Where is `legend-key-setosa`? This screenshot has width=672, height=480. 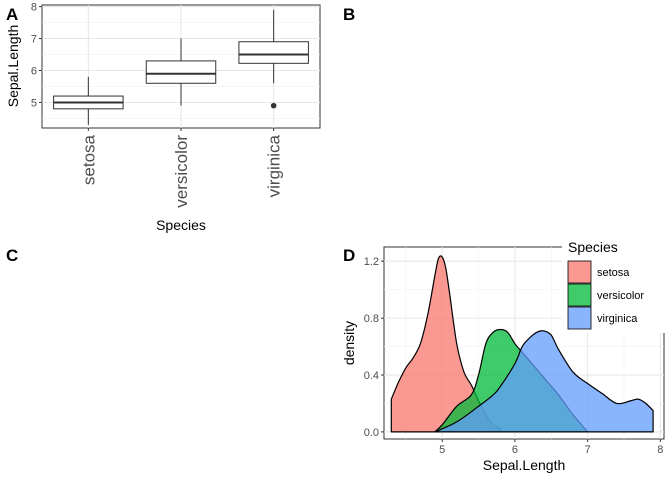
legend-key-setosa is located at coordinates (579, 272).